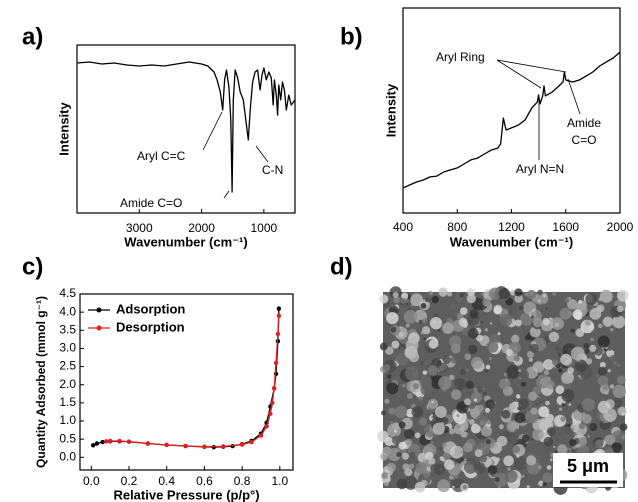  Describe the element at coordinates (67, 456) in the screenshot. I see `y-tick-label: 0.0` at that location.